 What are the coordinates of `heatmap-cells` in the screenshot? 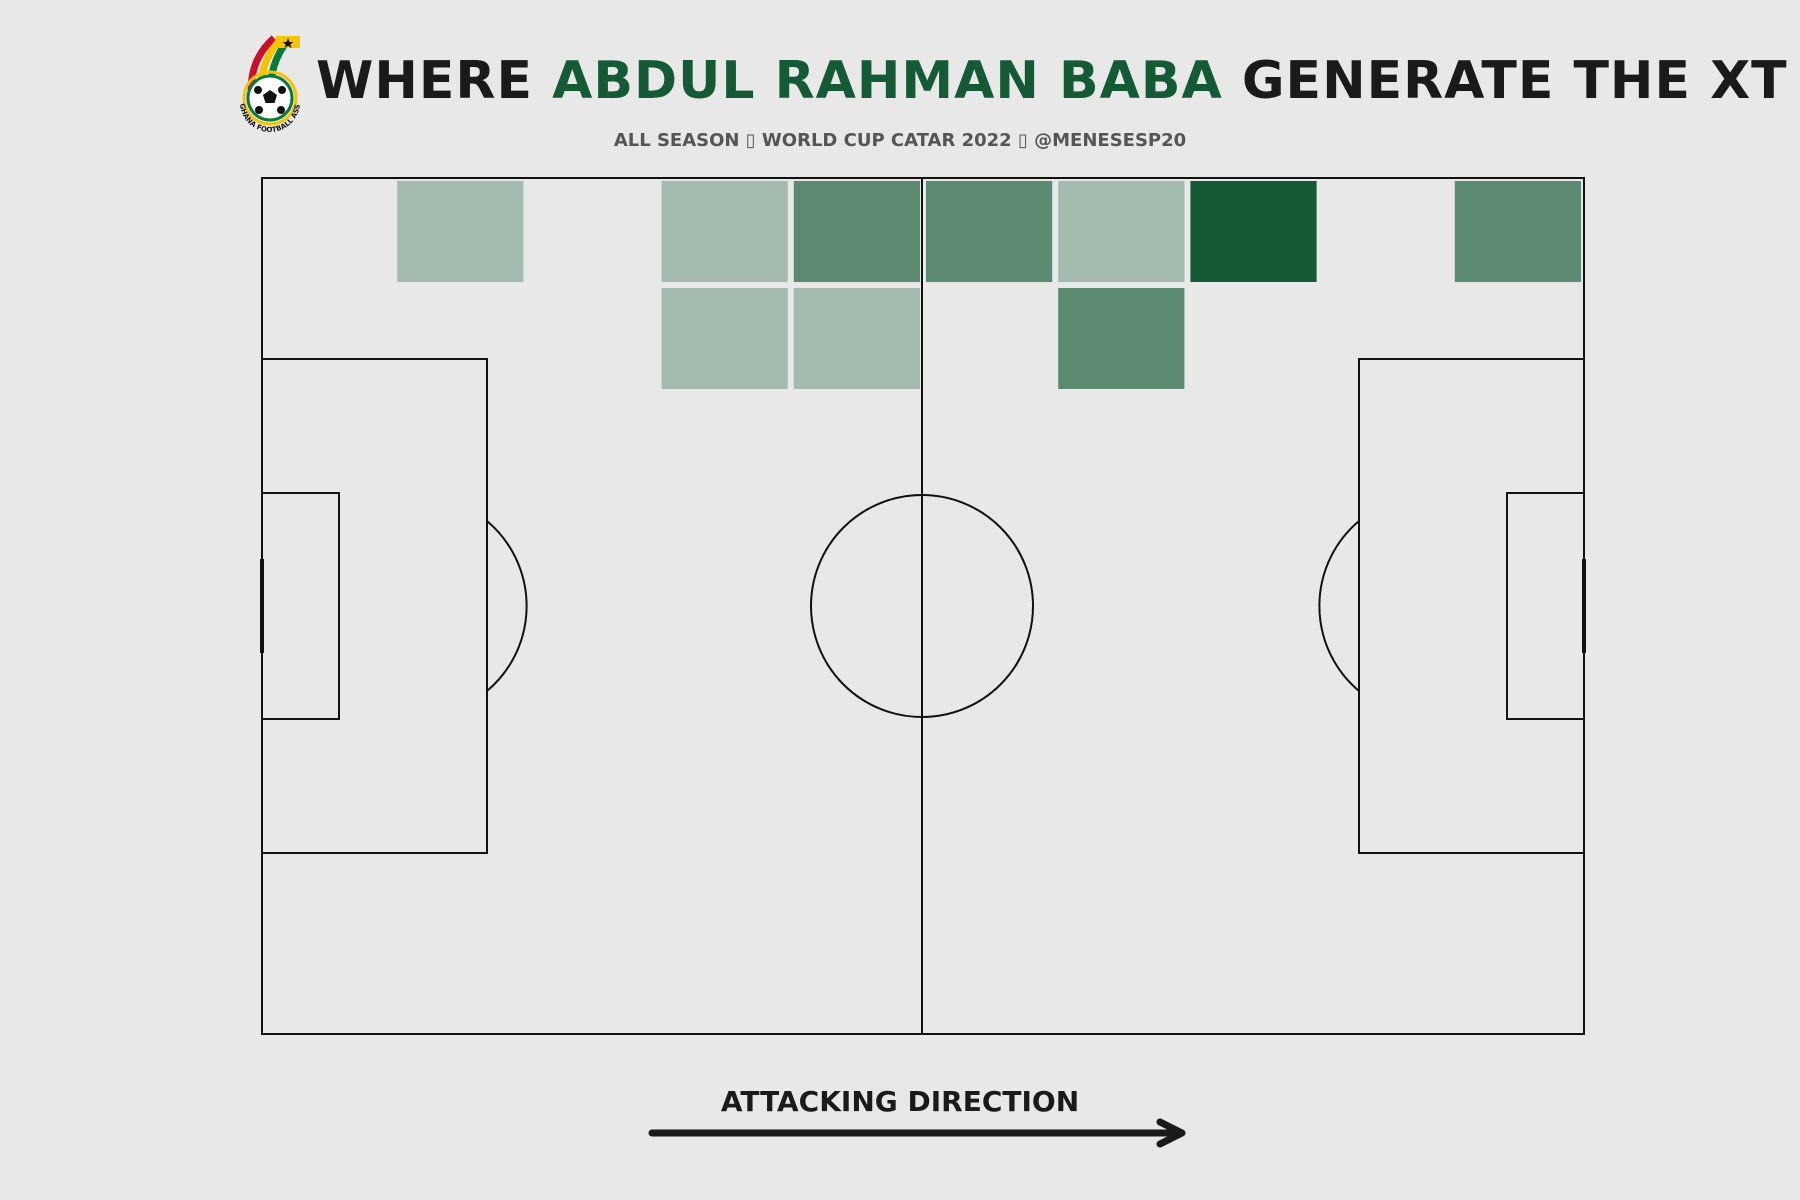 It's located at (989, 285).